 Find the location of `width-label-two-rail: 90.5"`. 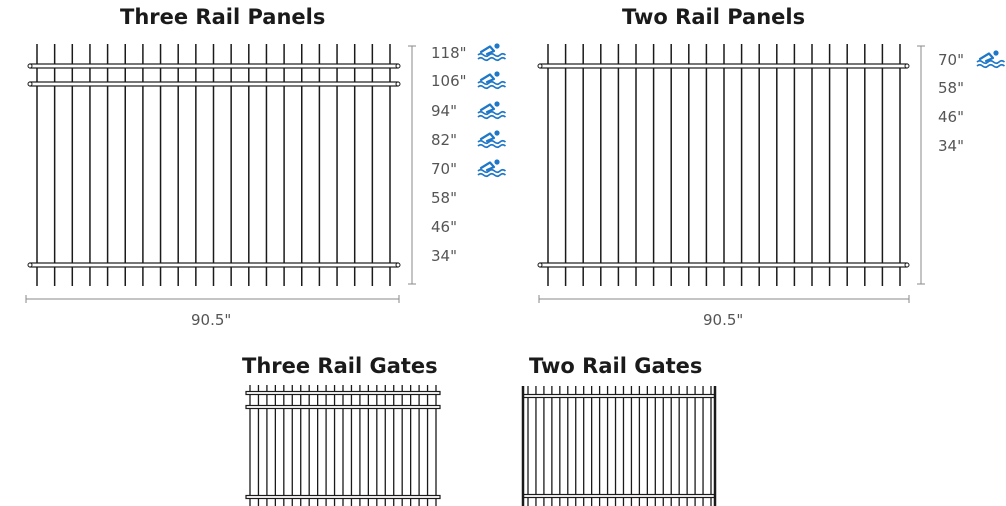

width-label-two-rail: 90.5" is located at coordinates (723, 320).